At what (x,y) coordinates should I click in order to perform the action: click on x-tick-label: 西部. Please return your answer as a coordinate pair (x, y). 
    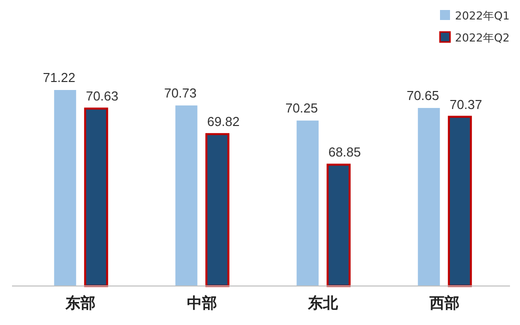
    Looking at the image, I should click on (444, 303).